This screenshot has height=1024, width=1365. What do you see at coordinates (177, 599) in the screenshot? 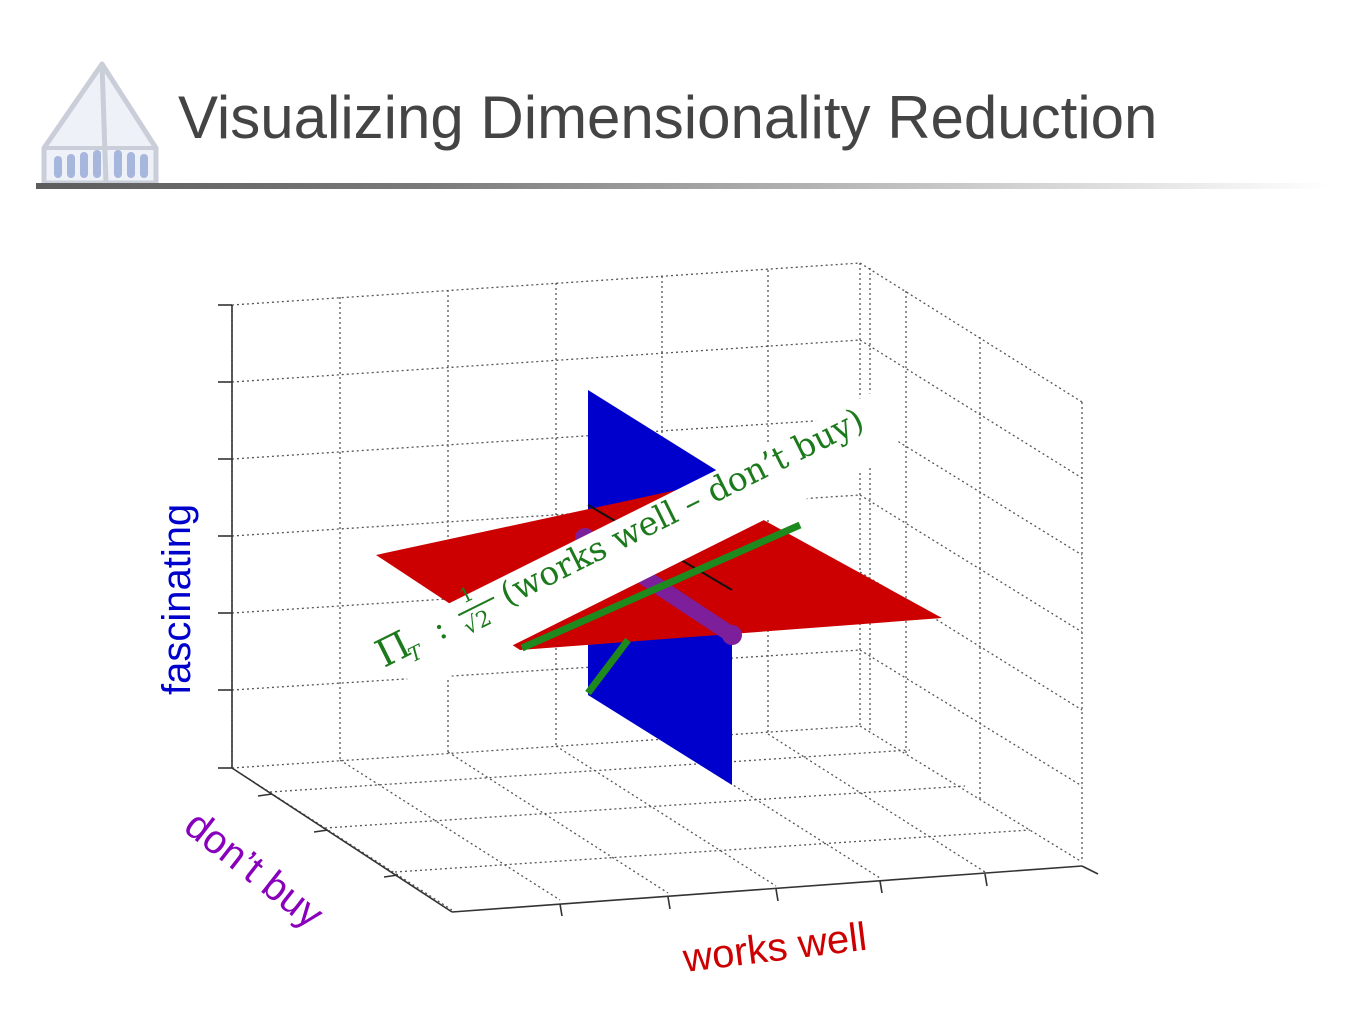
I see `axis-label-fascinating: fascinating` at bounding box center [177, 599].